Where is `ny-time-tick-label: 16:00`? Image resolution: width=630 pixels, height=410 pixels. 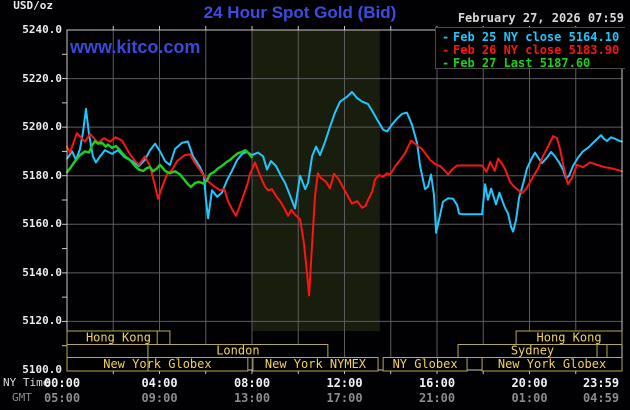 ny-time-tick-label: 16:00 is located at coordinates (437, 383).